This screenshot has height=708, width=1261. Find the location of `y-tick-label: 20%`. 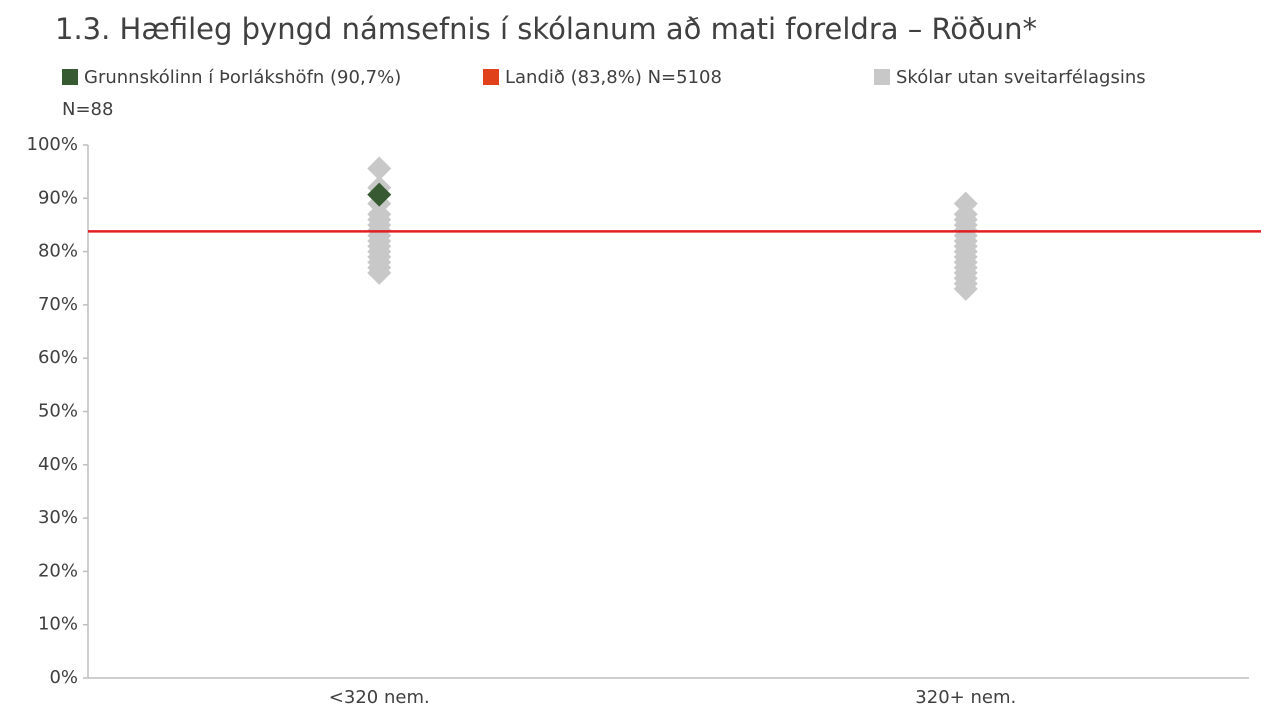

y-tick-label: 20% is located at coordinates (58, 570).